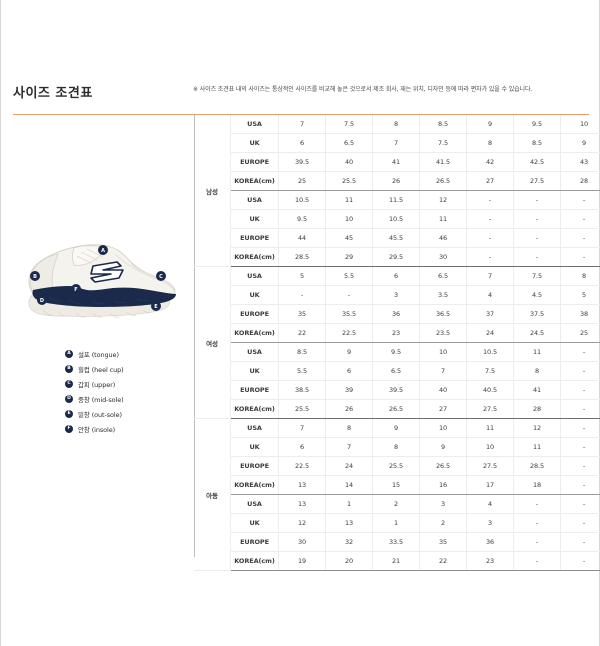 The image size is (600, 646). I want to click on legend-label-b: 힐컵 (heel cup), so click(101, 369).